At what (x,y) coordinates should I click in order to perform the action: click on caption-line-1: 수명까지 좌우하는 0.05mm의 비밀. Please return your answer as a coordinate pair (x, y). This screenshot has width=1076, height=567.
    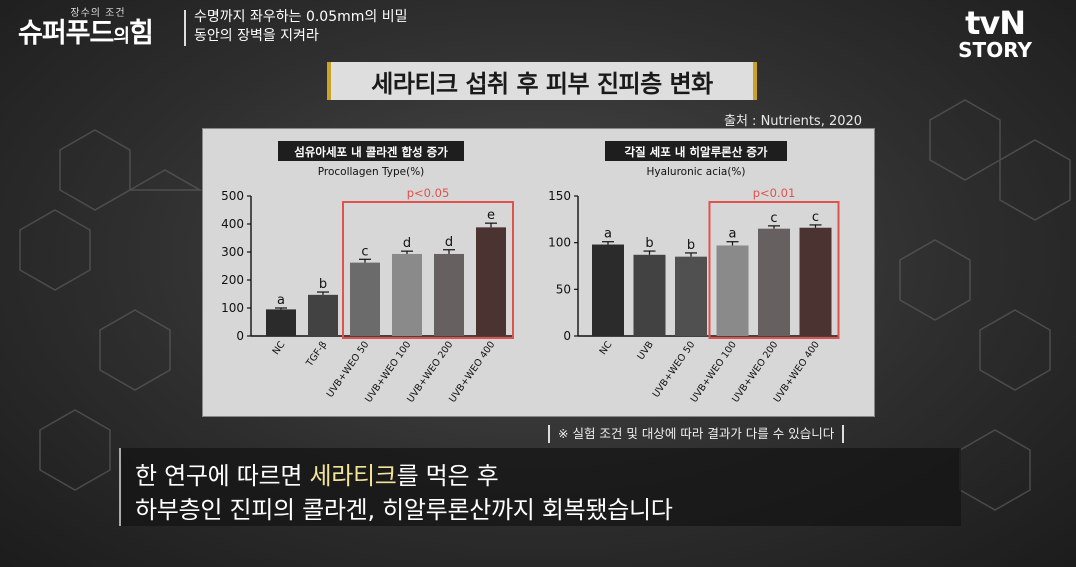
    Looking at the image, I should click on (301, 17).